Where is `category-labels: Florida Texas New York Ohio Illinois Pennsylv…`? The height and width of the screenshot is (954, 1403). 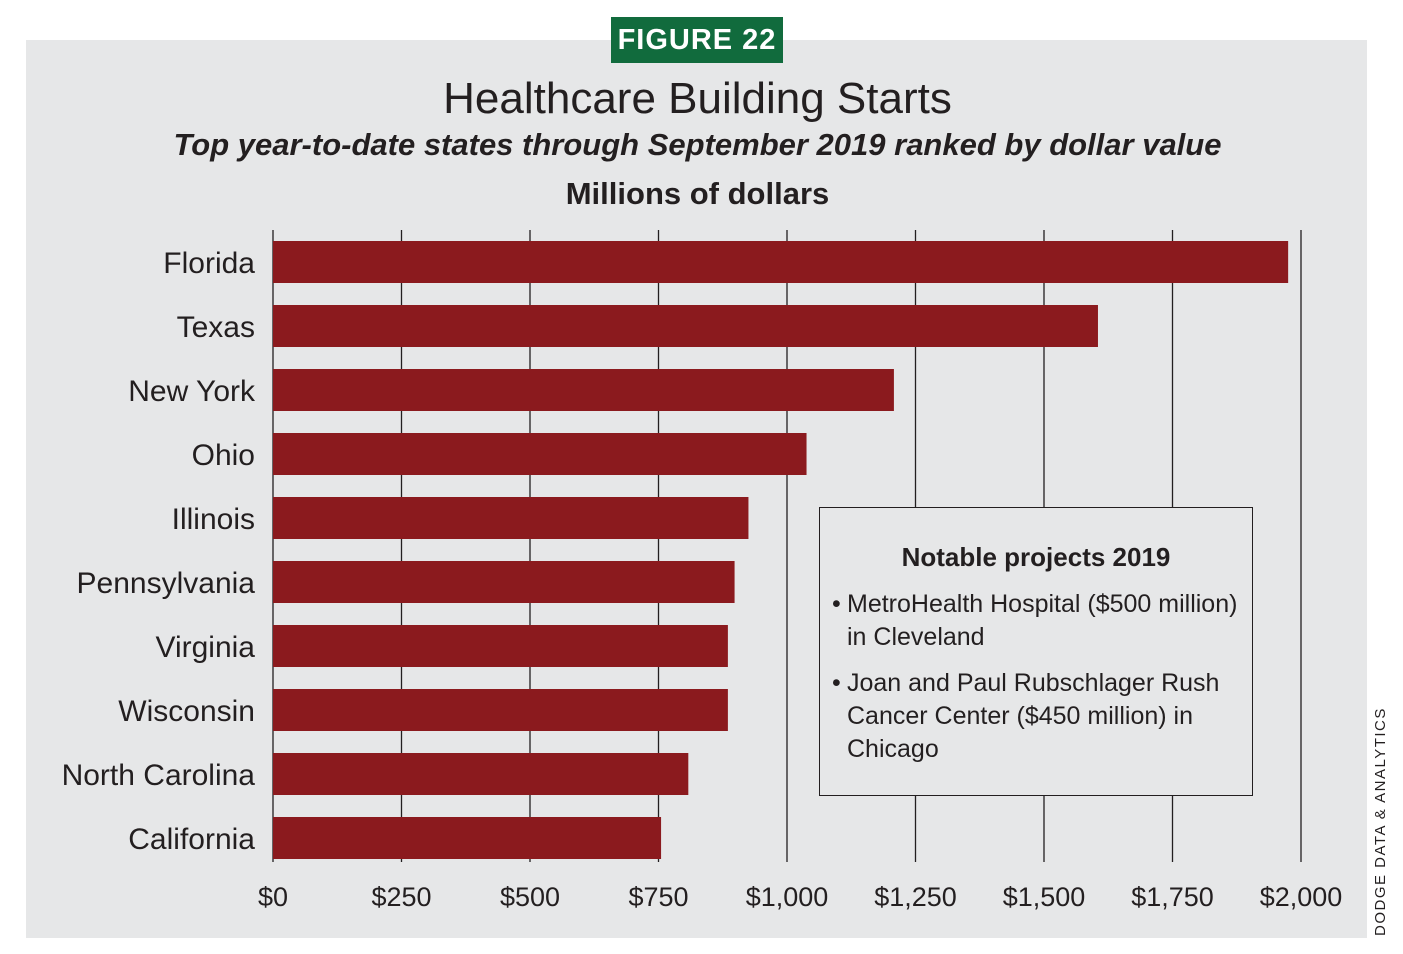 category-labels: Florida Texas New York Ohio Illinois Pennsylv… is located at coordinates (159, 551).